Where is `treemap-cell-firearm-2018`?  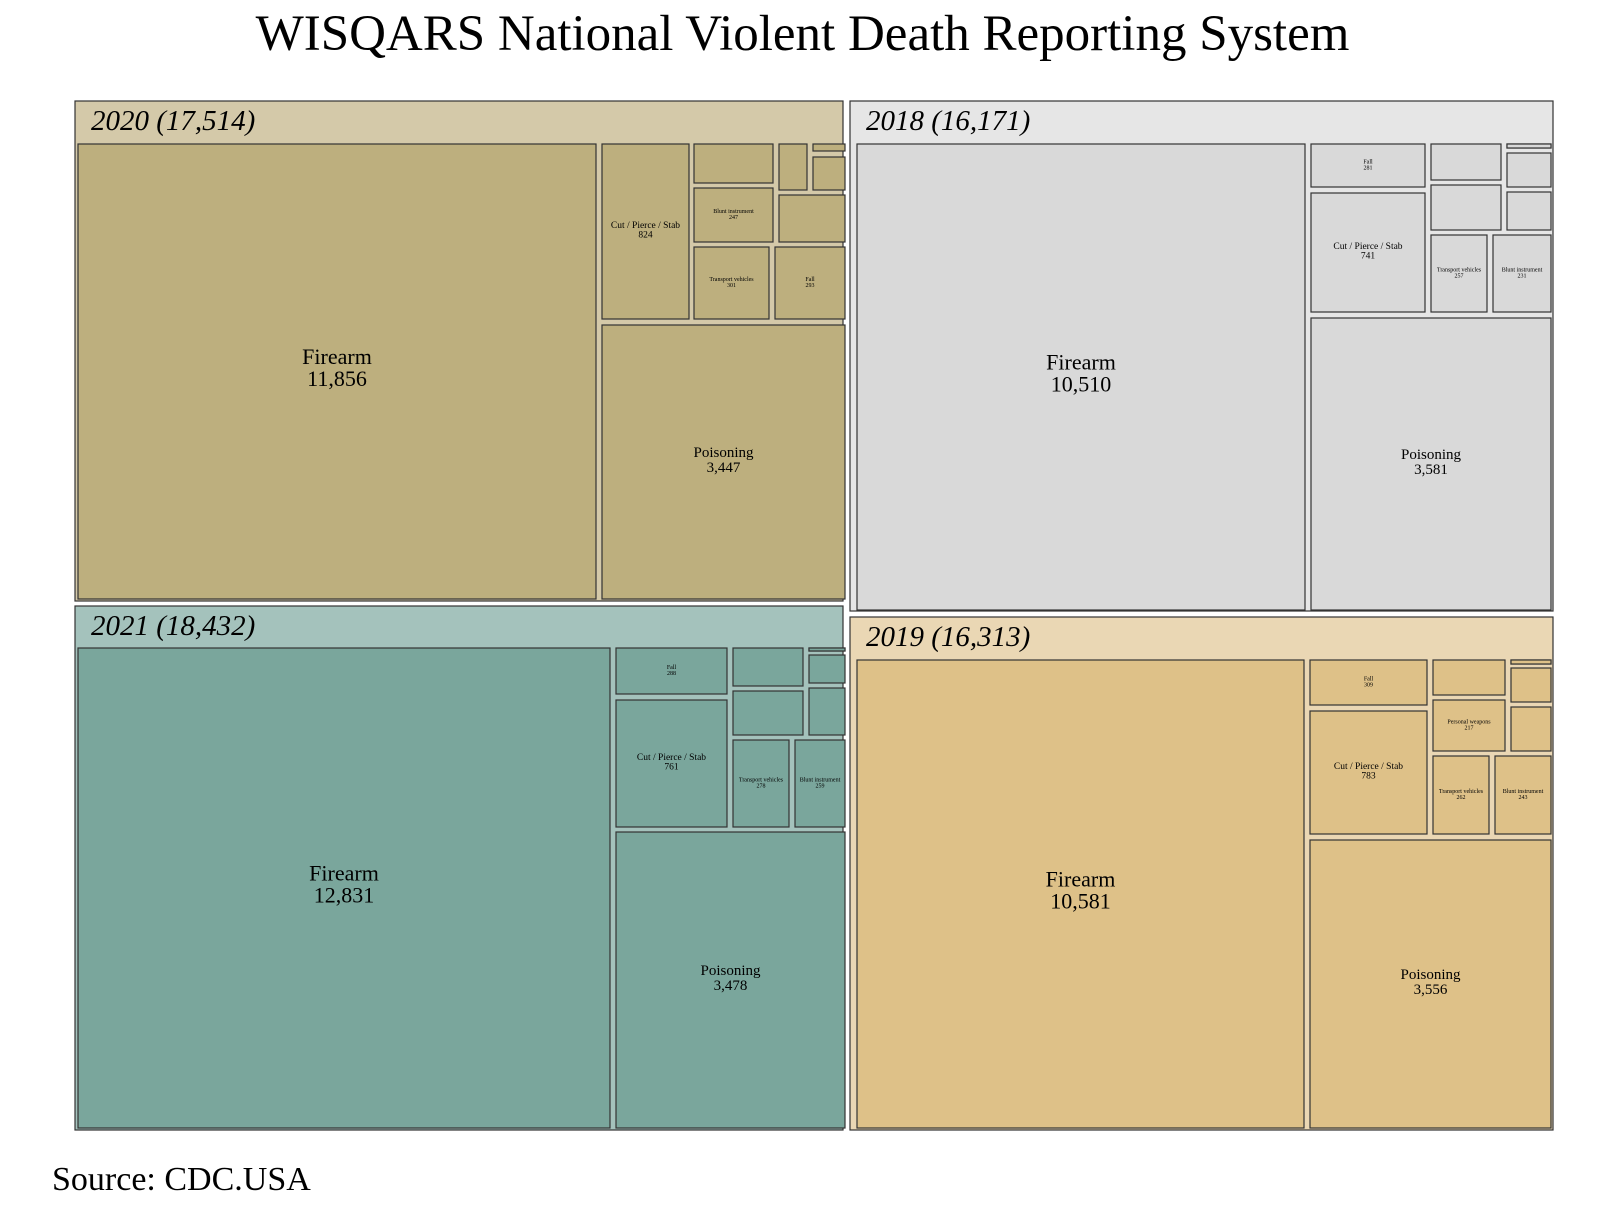 treemap-cell-firearm-2018 is located at coordinates (1081, 377).